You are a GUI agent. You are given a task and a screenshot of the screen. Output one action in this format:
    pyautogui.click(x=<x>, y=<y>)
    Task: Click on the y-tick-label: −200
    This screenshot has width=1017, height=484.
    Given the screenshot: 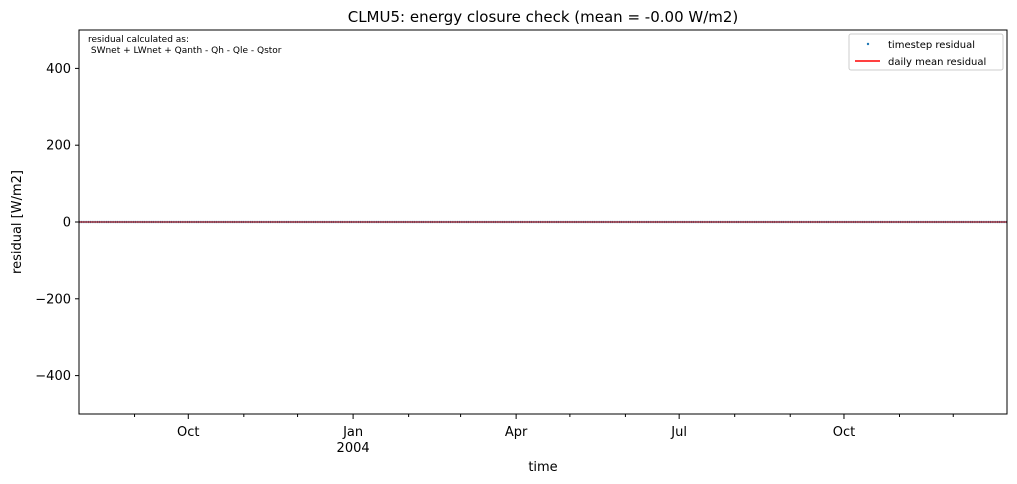 What is the action you would take?
    pyautogui.click(x=53, y=299)
    